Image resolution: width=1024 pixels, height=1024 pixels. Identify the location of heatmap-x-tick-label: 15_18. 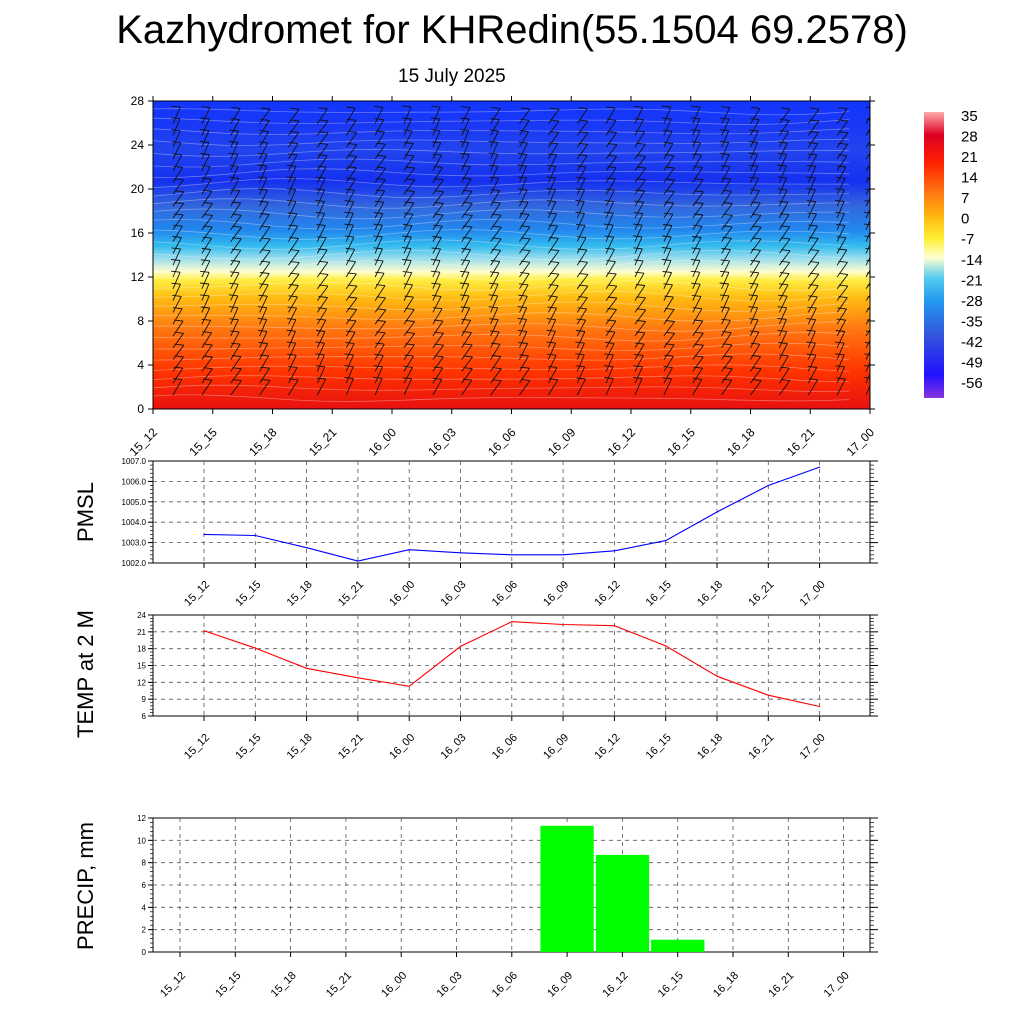
(263, 442).